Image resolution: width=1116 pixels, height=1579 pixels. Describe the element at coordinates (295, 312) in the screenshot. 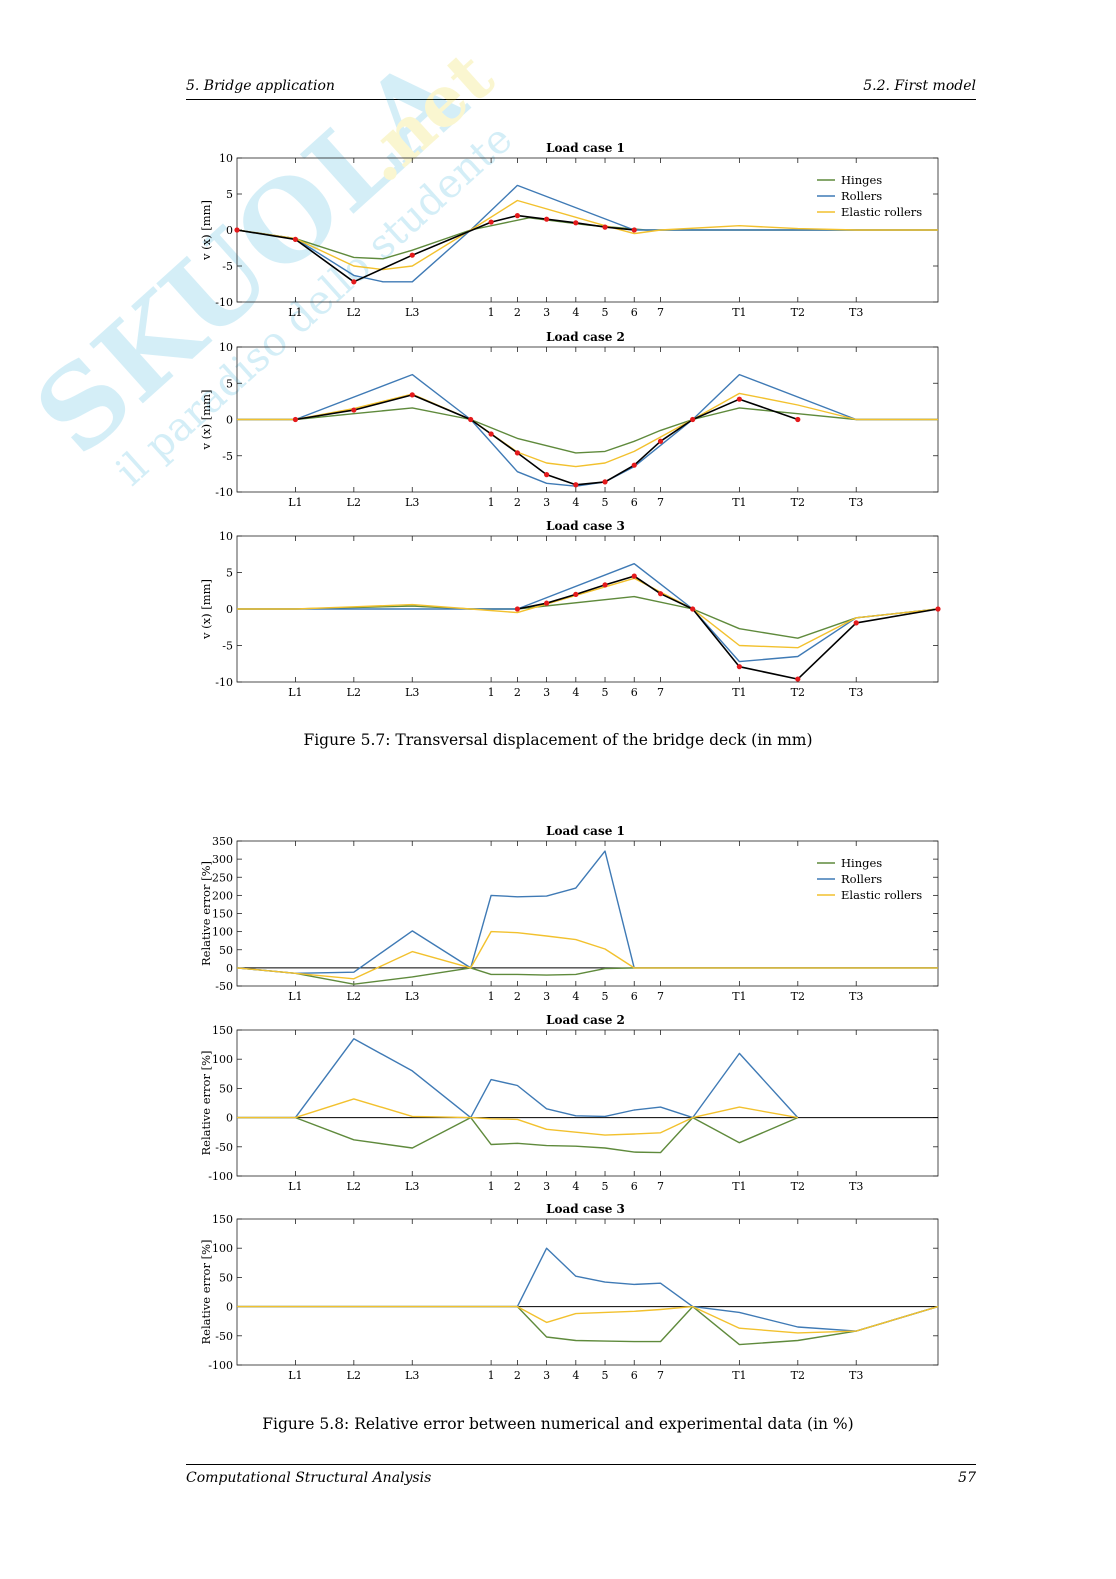

I see `chart1-xtick-label: L1` at that location.